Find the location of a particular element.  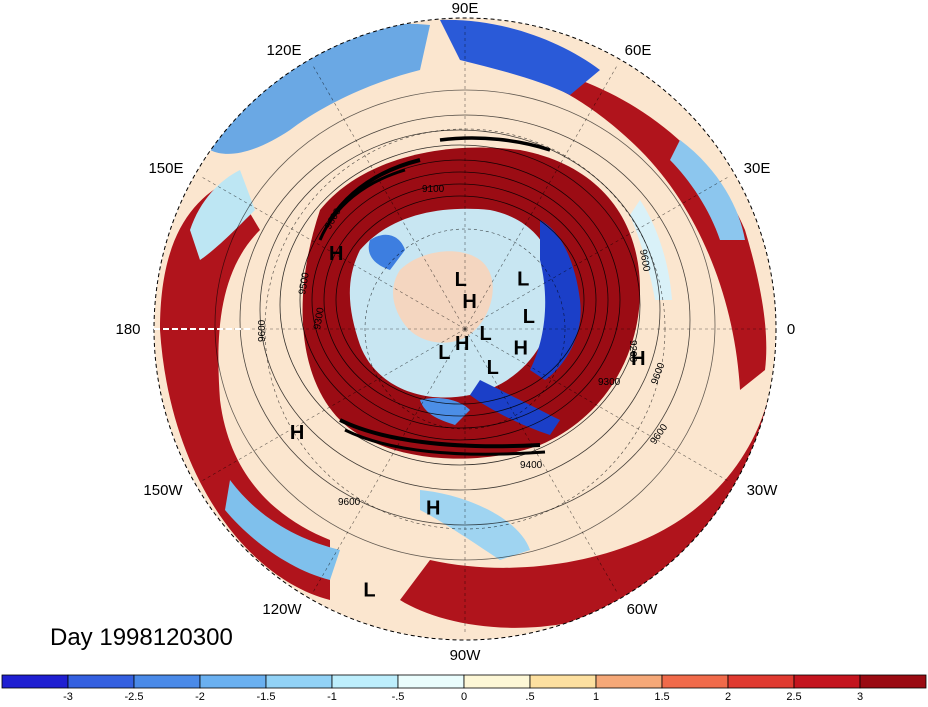

lon-label-150e: 150E is located at coordinates (165, 168).